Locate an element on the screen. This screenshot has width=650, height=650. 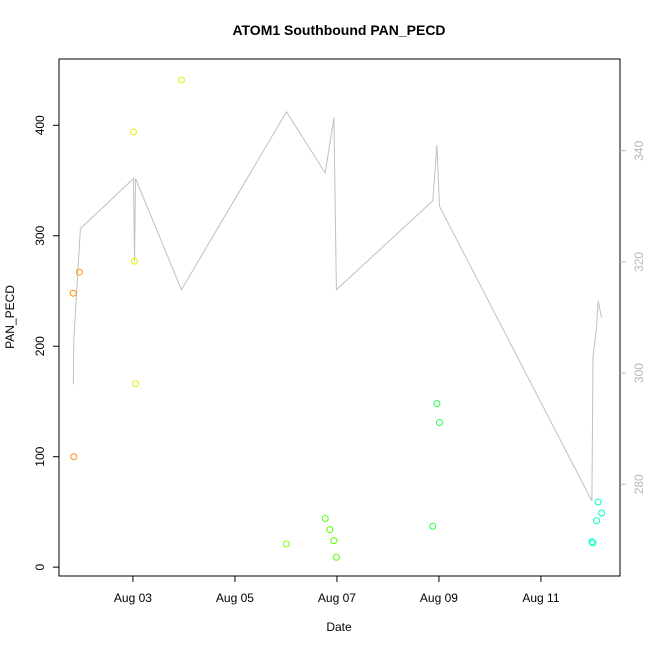
y2-tick-label: 320 is located at coordinates (639, 262).